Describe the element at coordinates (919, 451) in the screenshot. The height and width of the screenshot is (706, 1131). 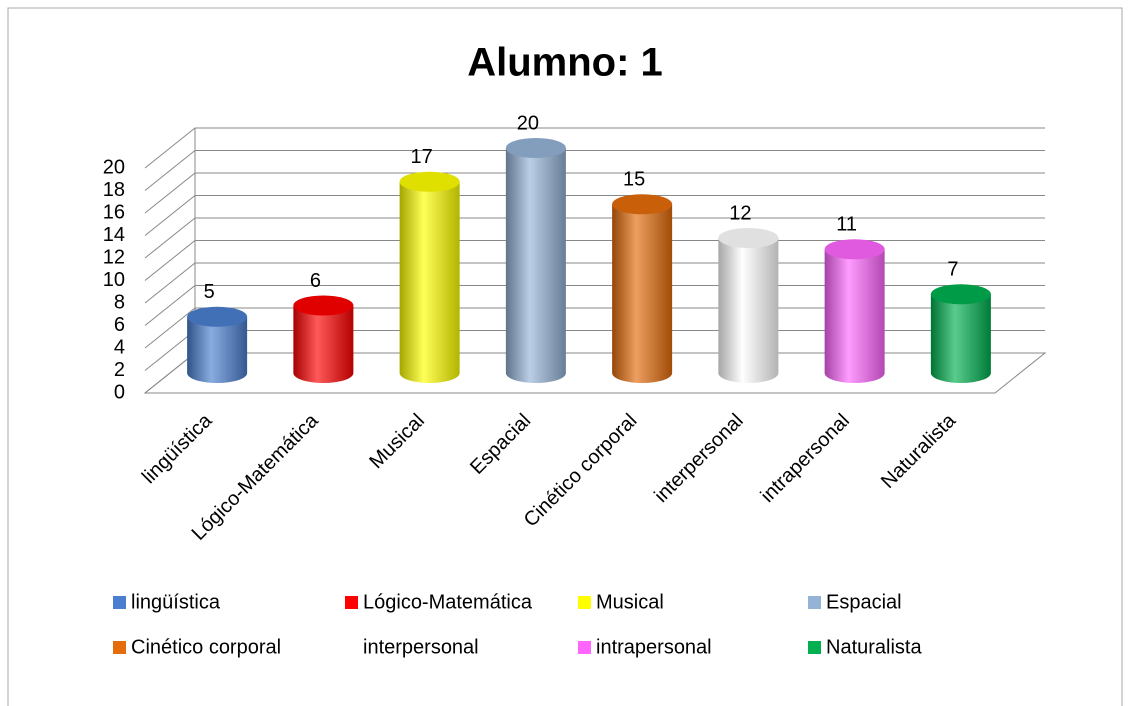
I see `x-tick-label: Naturalista` at that location.